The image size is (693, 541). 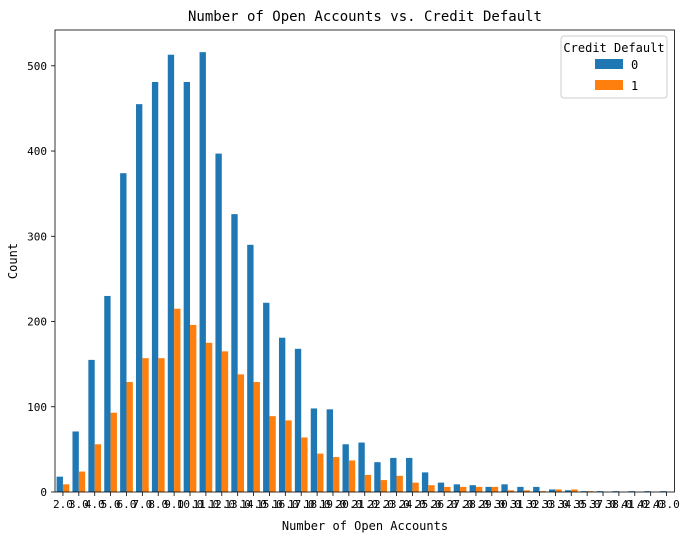 I want to click on x-tick-label: 28.0, so click(x=476, y=504).